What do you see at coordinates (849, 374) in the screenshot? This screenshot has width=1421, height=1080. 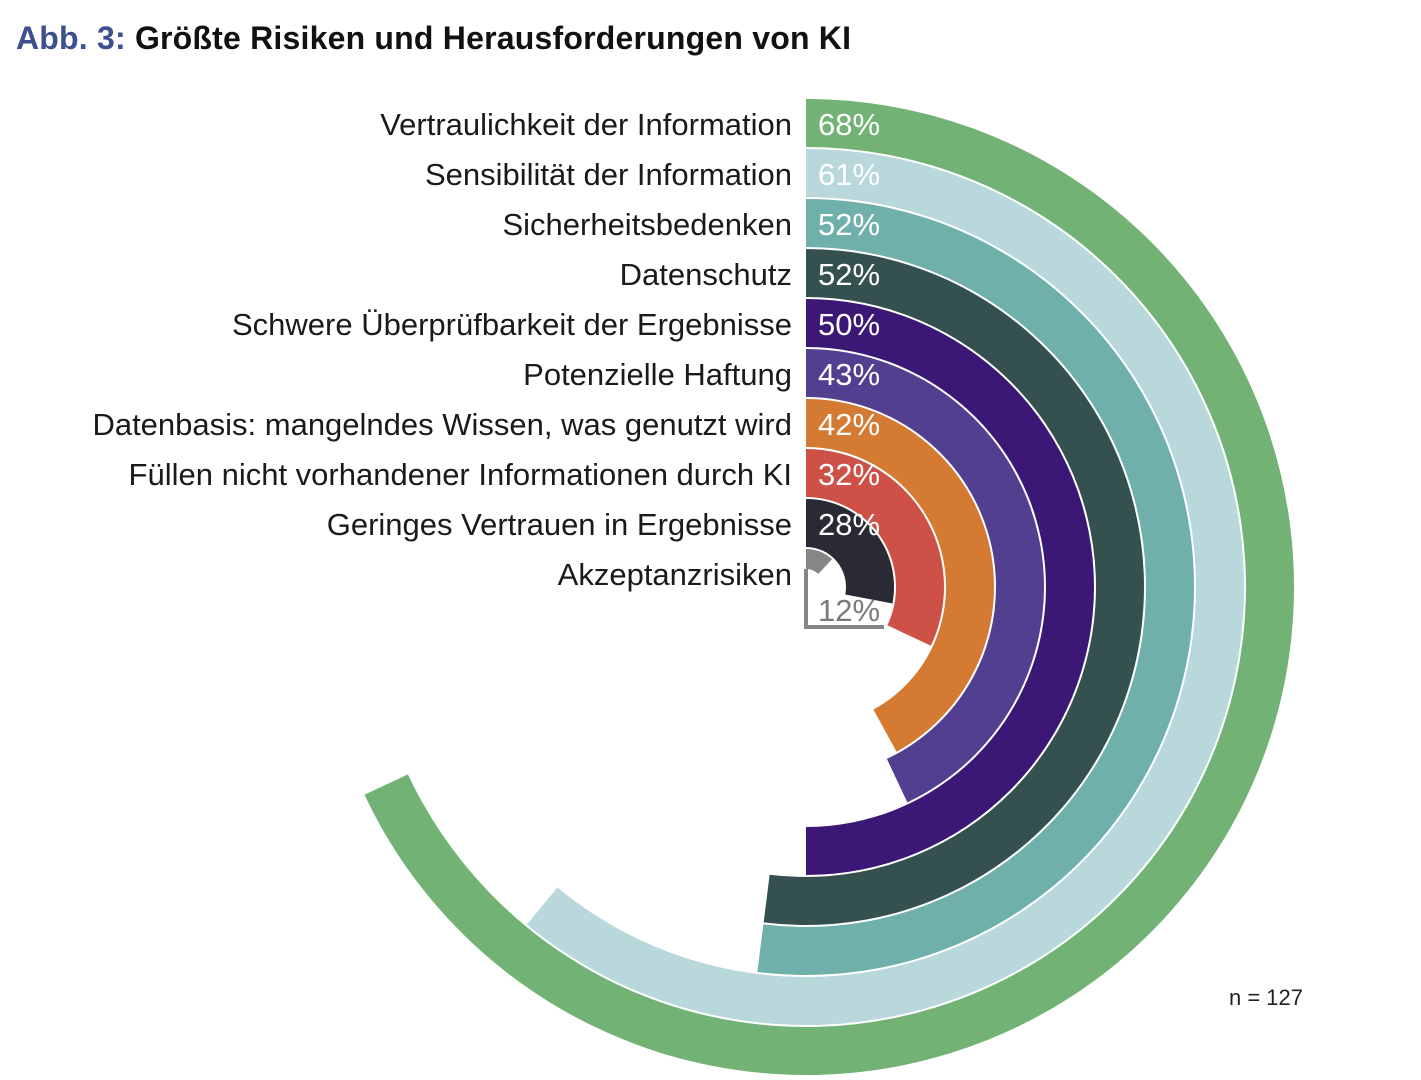 I see `value-label: 43%` at bounding box center [849, 374].